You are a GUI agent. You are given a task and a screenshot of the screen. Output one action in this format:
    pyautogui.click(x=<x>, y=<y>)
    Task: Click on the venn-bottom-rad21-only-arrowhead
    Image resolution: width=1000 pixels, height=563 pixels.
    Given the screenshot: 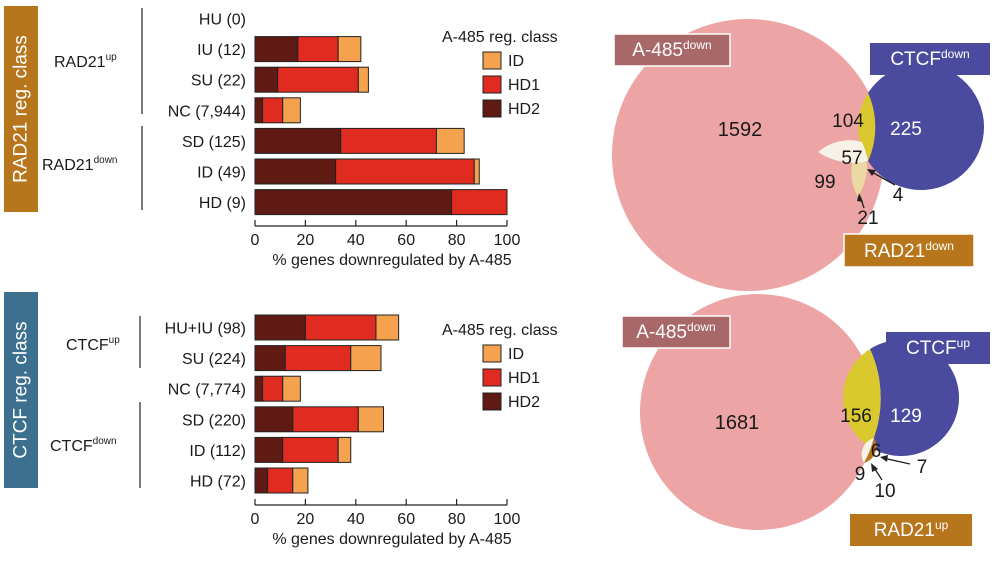 What is the action you would take?
    pyautogui.click(x=874, y=467)
    